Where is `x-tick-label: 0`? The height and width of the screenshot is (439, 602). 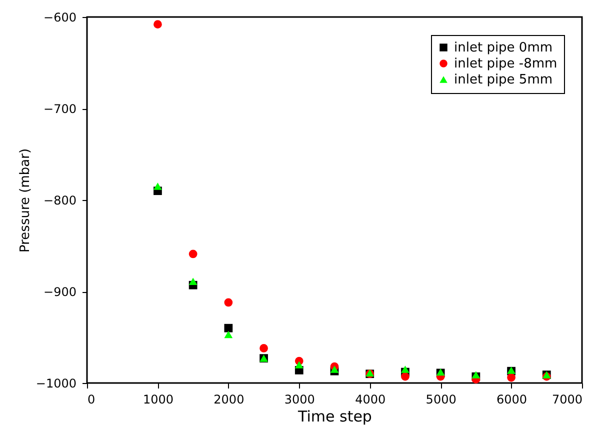 x-tick-label: 0 is located at coordinates (92, 399).